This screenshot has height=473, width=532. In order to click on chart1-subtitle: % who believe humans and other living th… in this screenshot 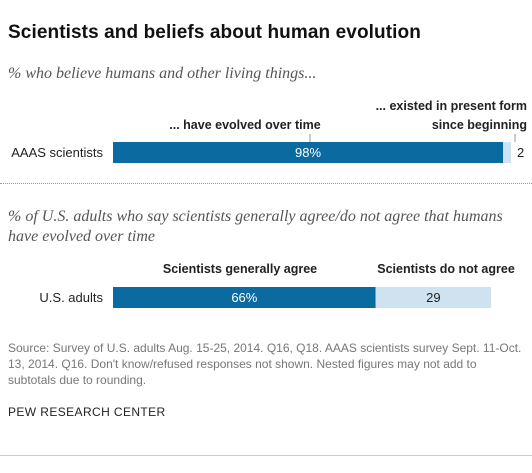, I will do `click(162, 73)`.